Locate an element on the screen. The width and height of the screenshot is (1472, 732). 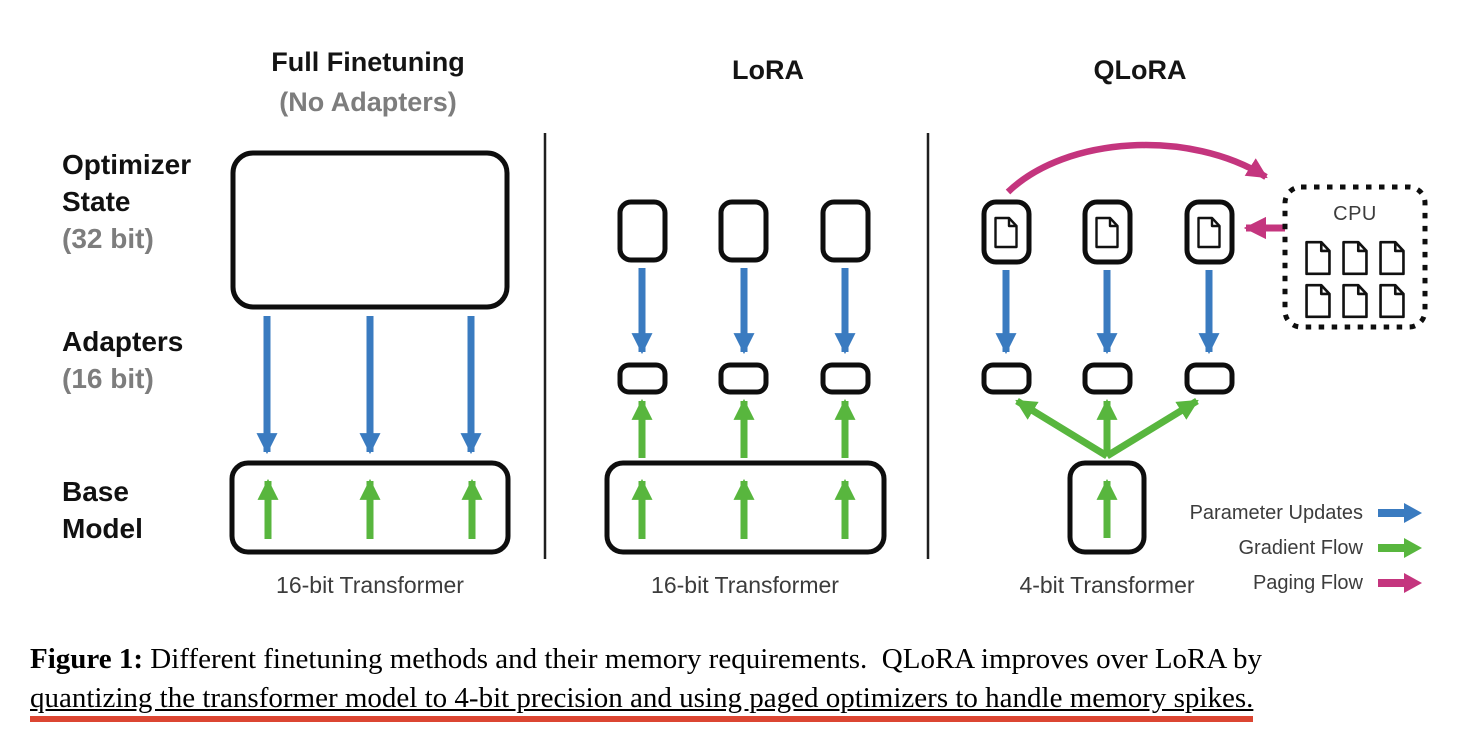
cpu-box-label: CPU is located at coordinates (1355, 214).